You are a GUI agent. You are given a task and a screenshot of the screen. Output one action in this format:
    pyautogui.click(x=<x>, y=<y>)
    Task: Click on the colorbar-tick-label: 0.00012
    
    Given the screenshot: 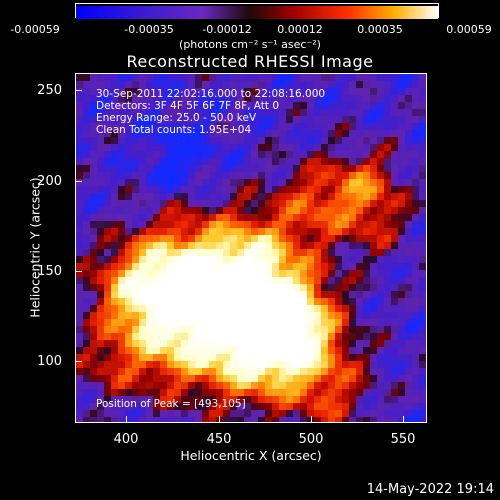 What is the action you would take?
    pyautogui.click(x=300, y=29)
    